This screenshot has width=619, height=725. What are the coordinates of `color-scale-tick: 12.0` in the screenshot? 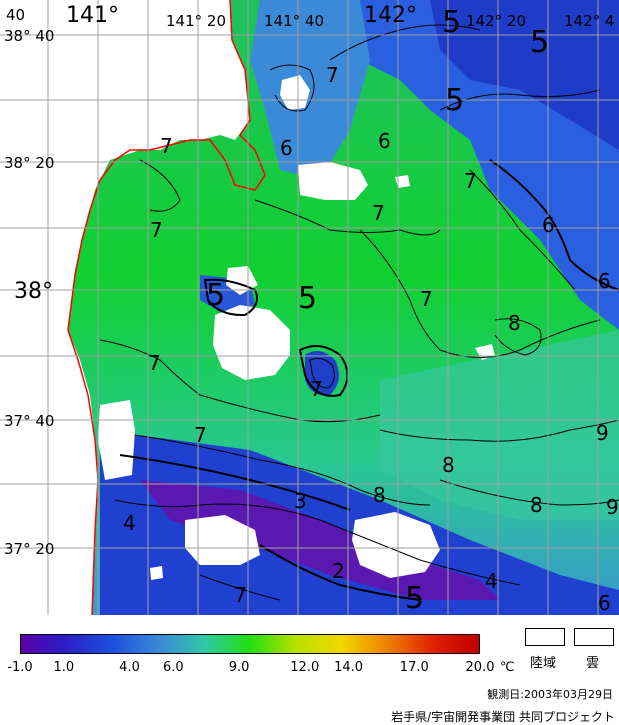 It's located at (305, 667).